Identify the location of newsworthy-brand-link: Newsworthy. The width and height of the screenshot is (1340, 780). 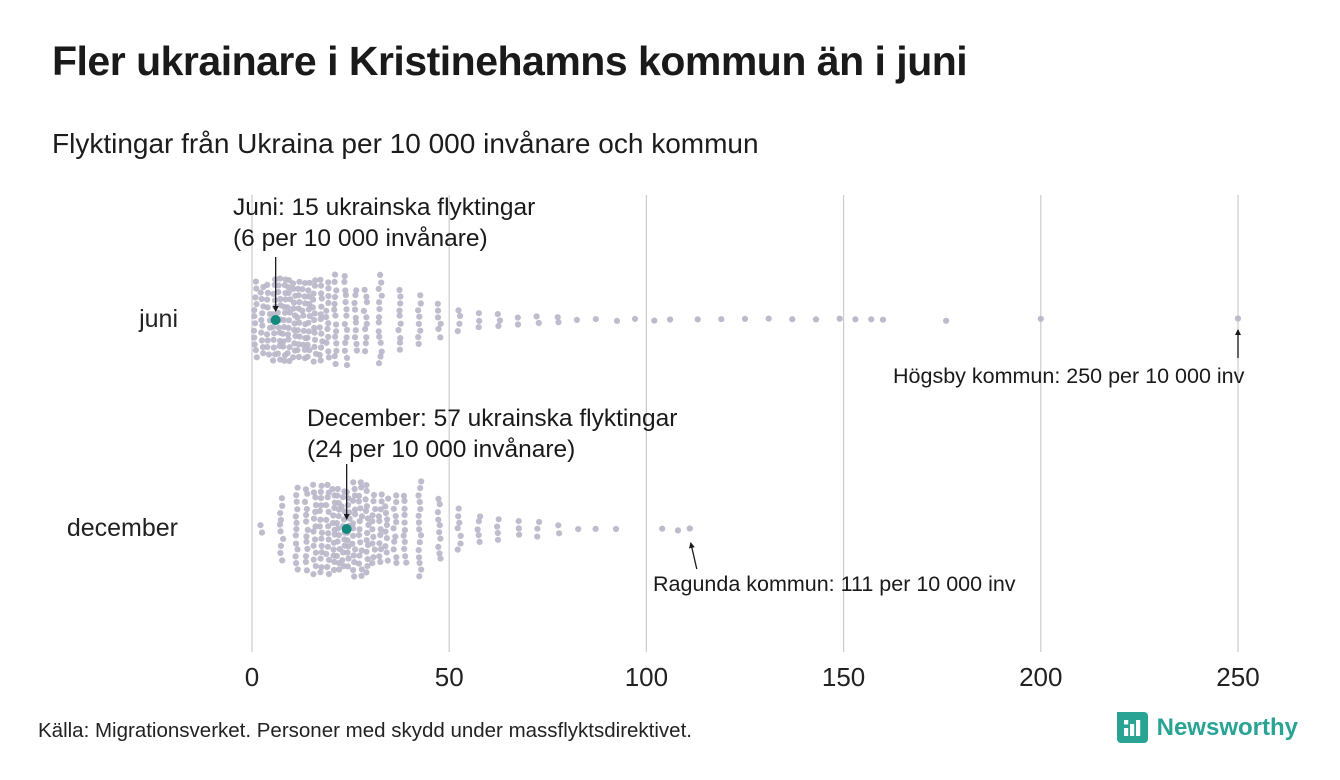
(1207, 727).